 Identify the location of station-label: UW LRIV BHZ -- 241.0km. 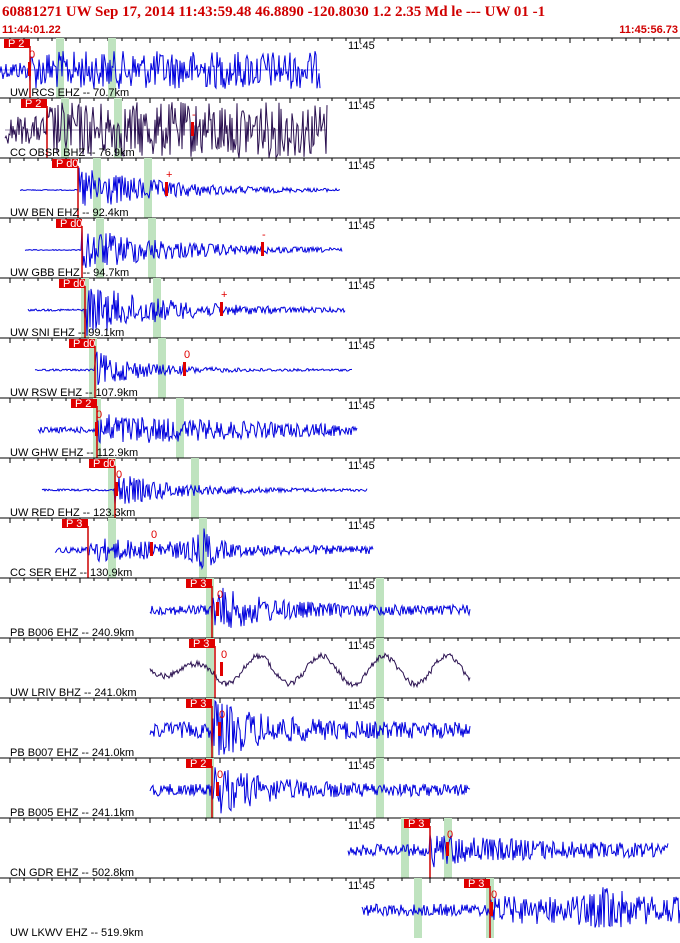
(73, 693).